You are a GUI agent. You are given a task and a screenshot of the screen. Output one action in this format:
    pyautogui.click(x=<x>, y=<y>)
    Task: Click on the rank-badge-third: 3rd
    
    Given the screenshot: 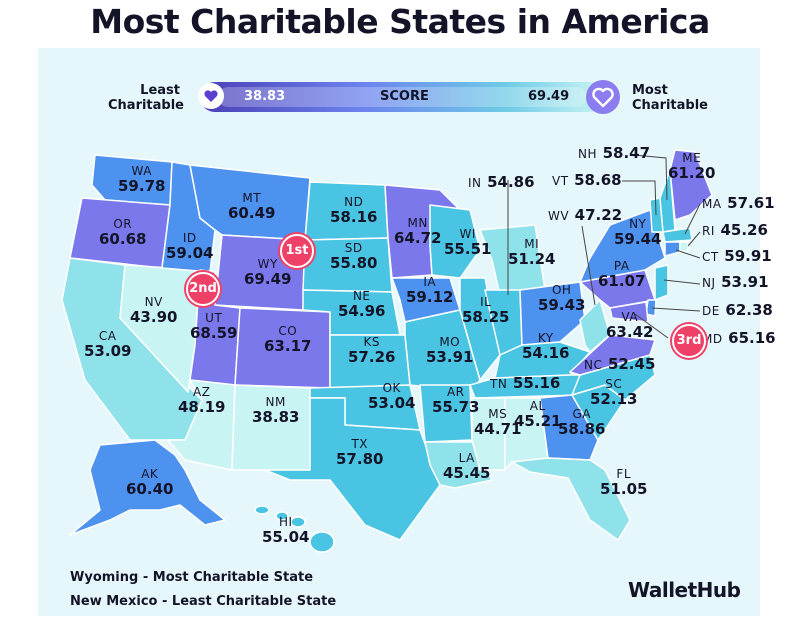 What is the action you would take?
    pyautogui.click(x=689, y=341)
    